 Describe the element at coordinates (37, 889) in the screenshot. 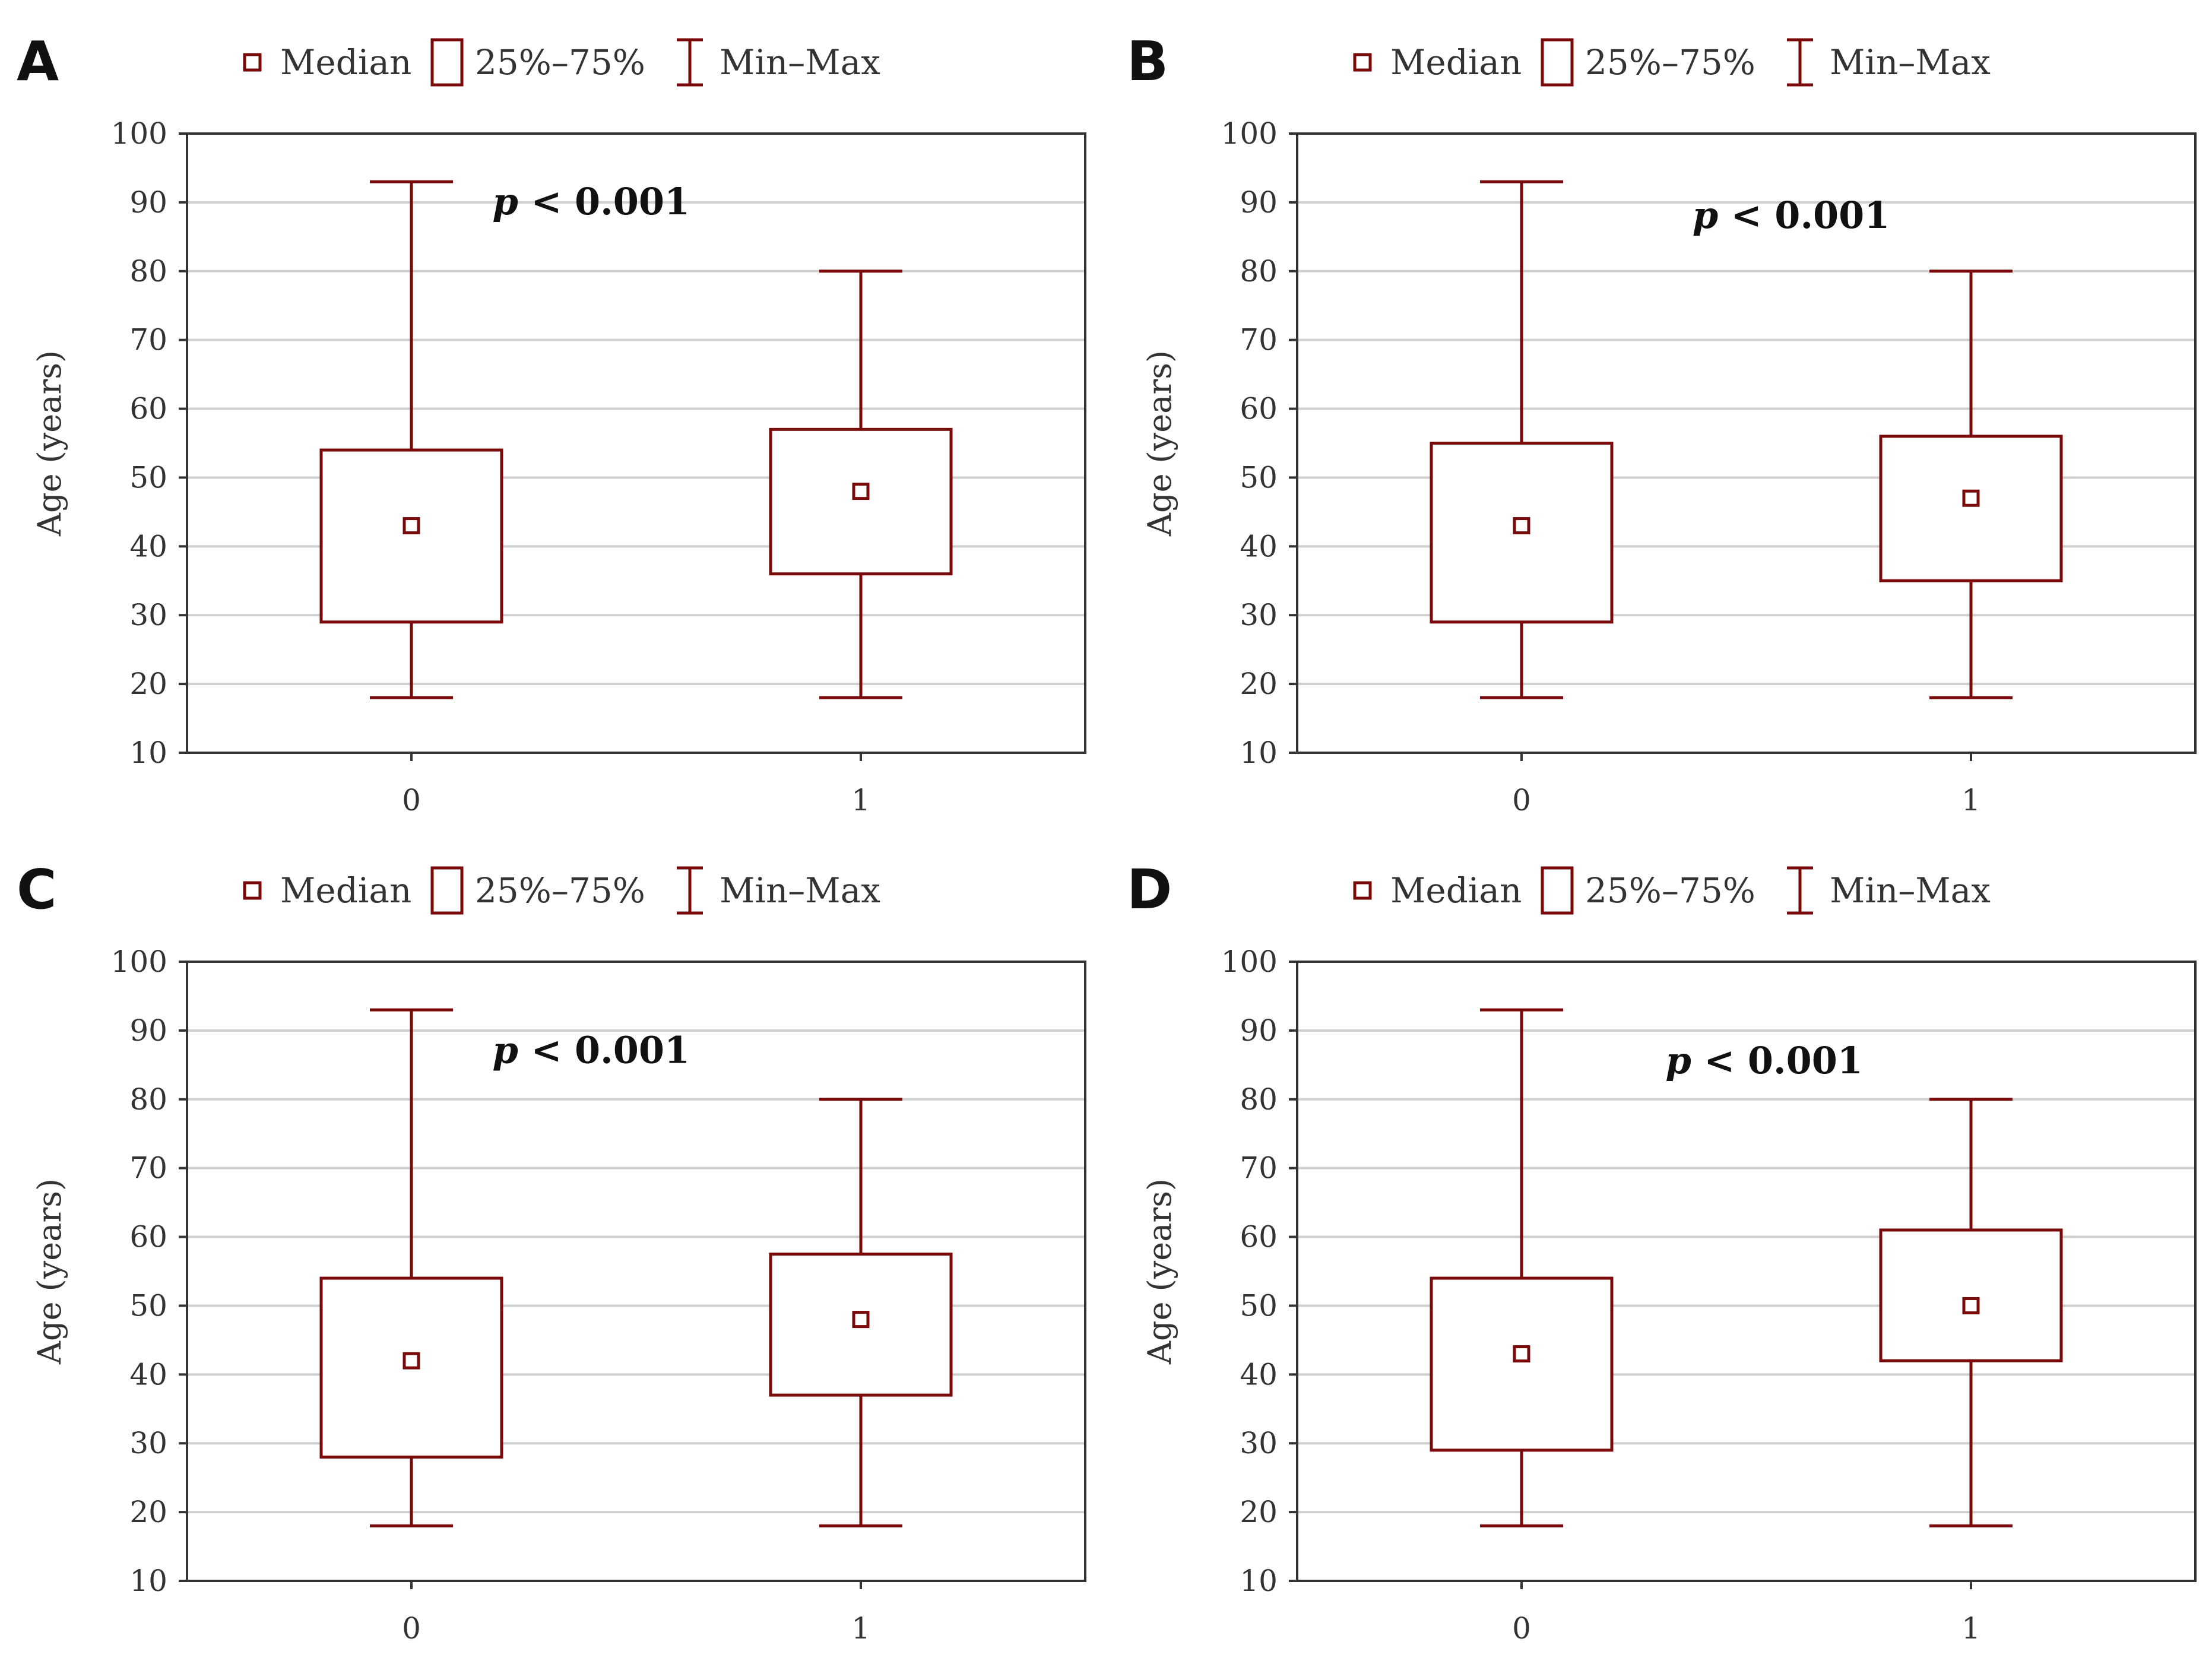

I see `panel-letter: C` at that location.